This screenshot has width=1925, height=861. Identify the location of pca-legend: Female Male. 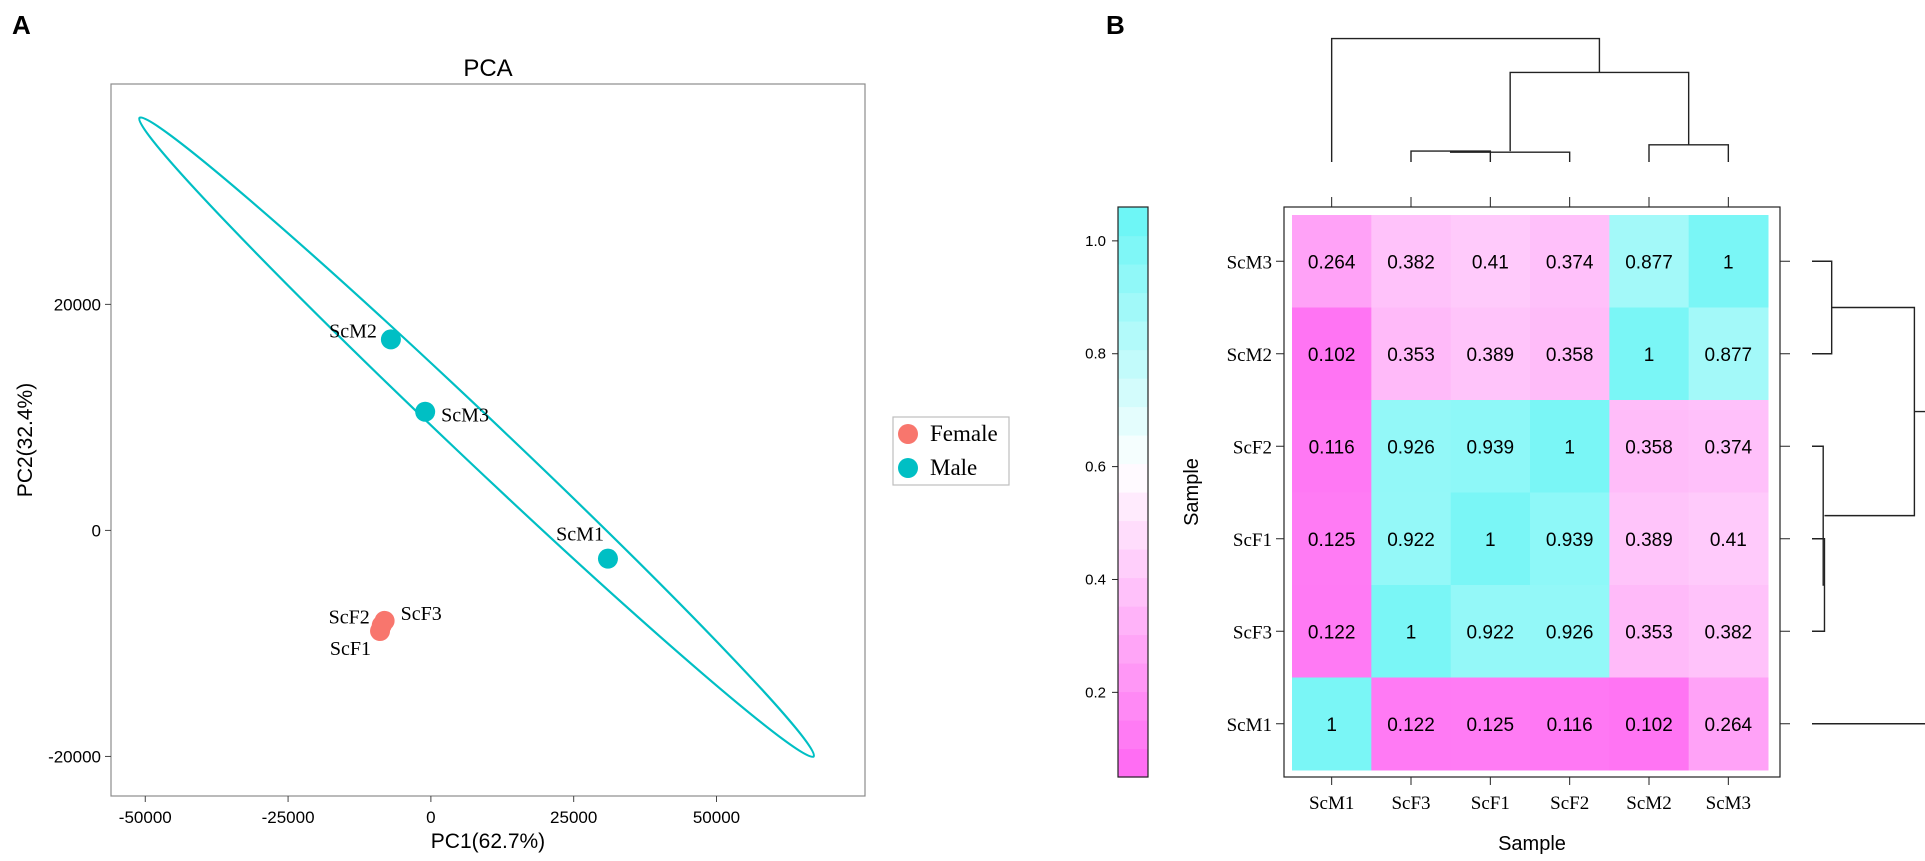
(951, 451).